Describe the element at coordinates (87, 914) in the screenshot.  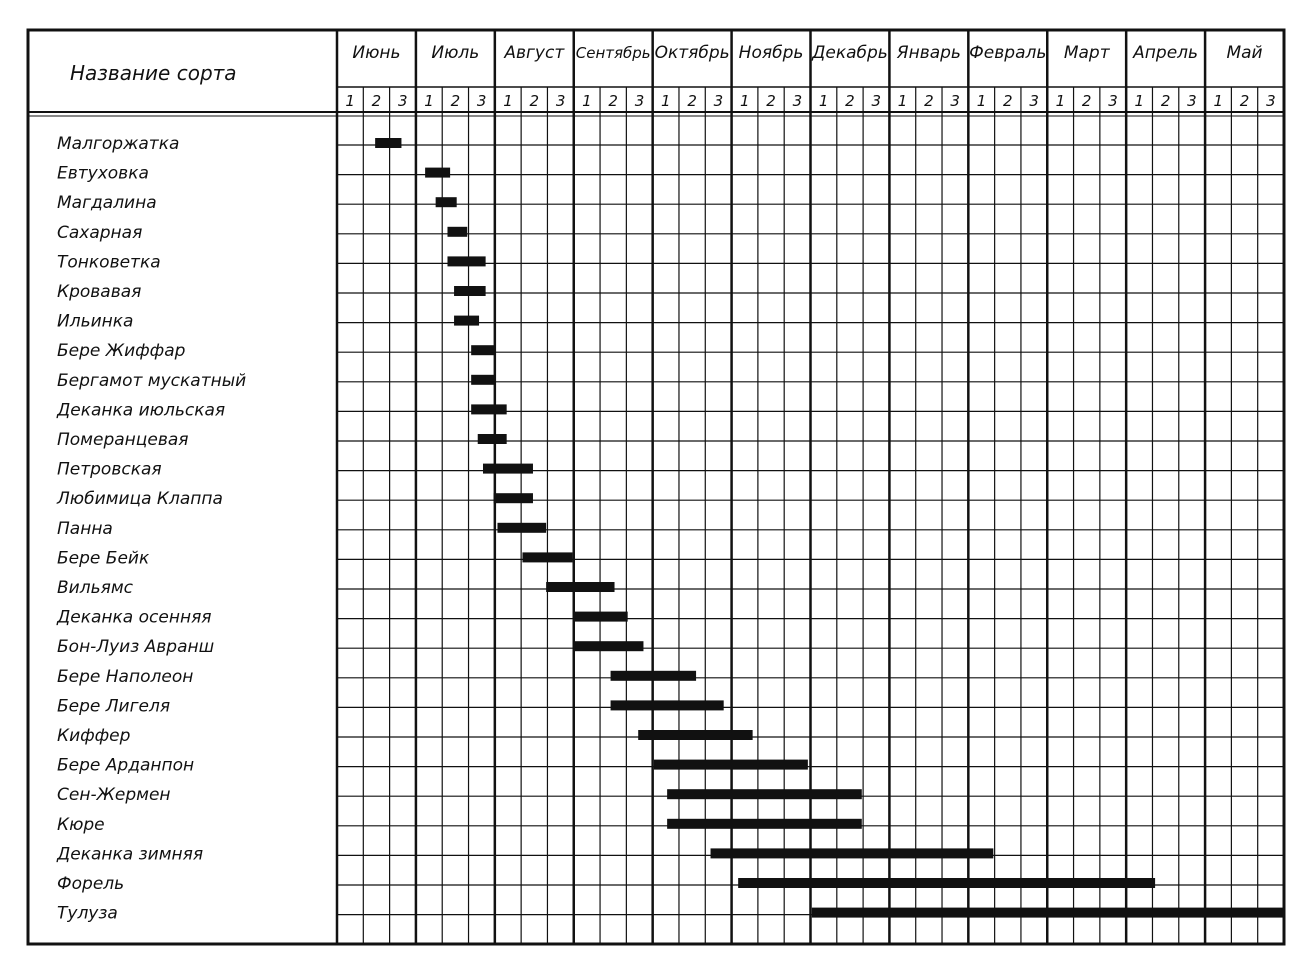
I see `variety-label: Тулуза` at that location.